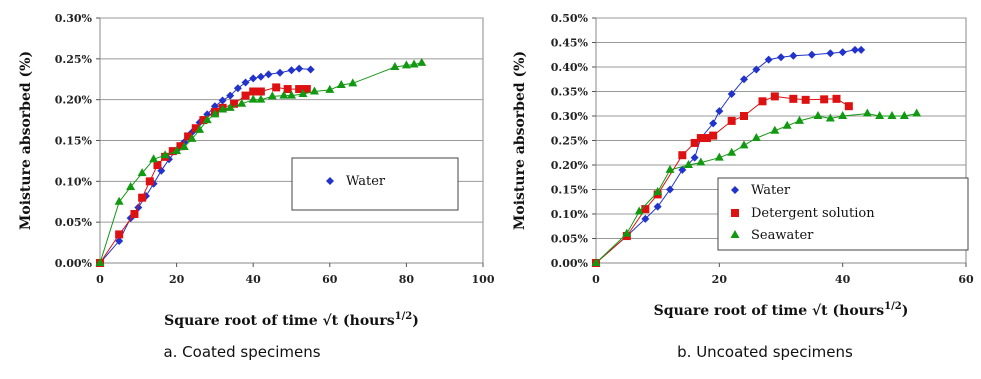 The image size is (981, 379). I want to click on y-tick-label: 0.00%, so click(570, 263).